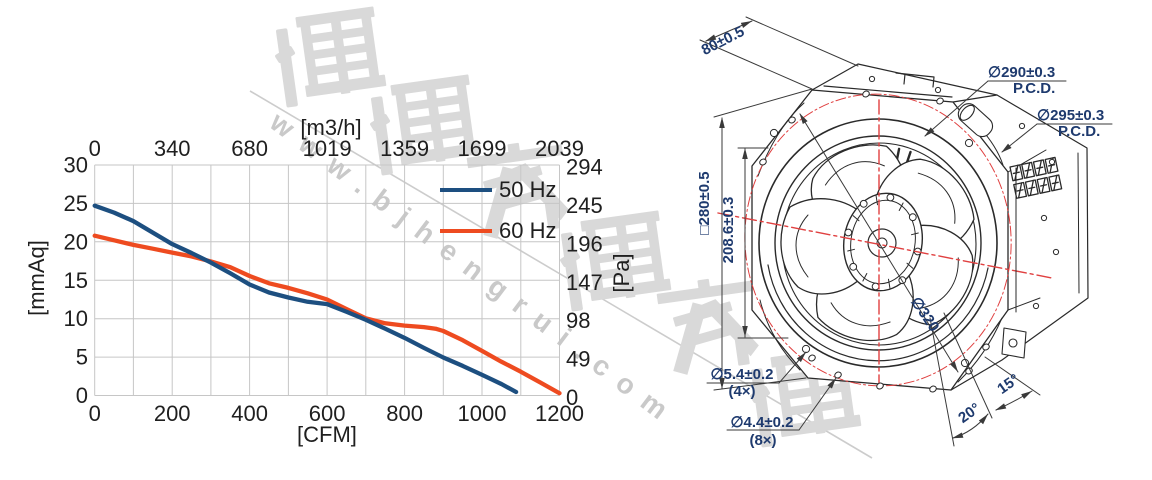  Describe the element at coordinates (584, 205) in the screenshot. I see `svg-text: 245` at that location.